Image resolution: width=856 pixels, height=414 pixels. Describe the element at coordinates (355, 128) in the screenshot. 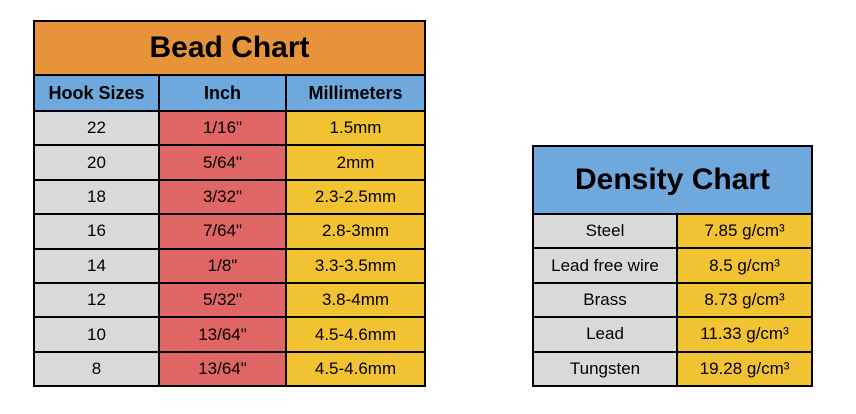

I see `millimeters-cell: 1.5mm` at that location.